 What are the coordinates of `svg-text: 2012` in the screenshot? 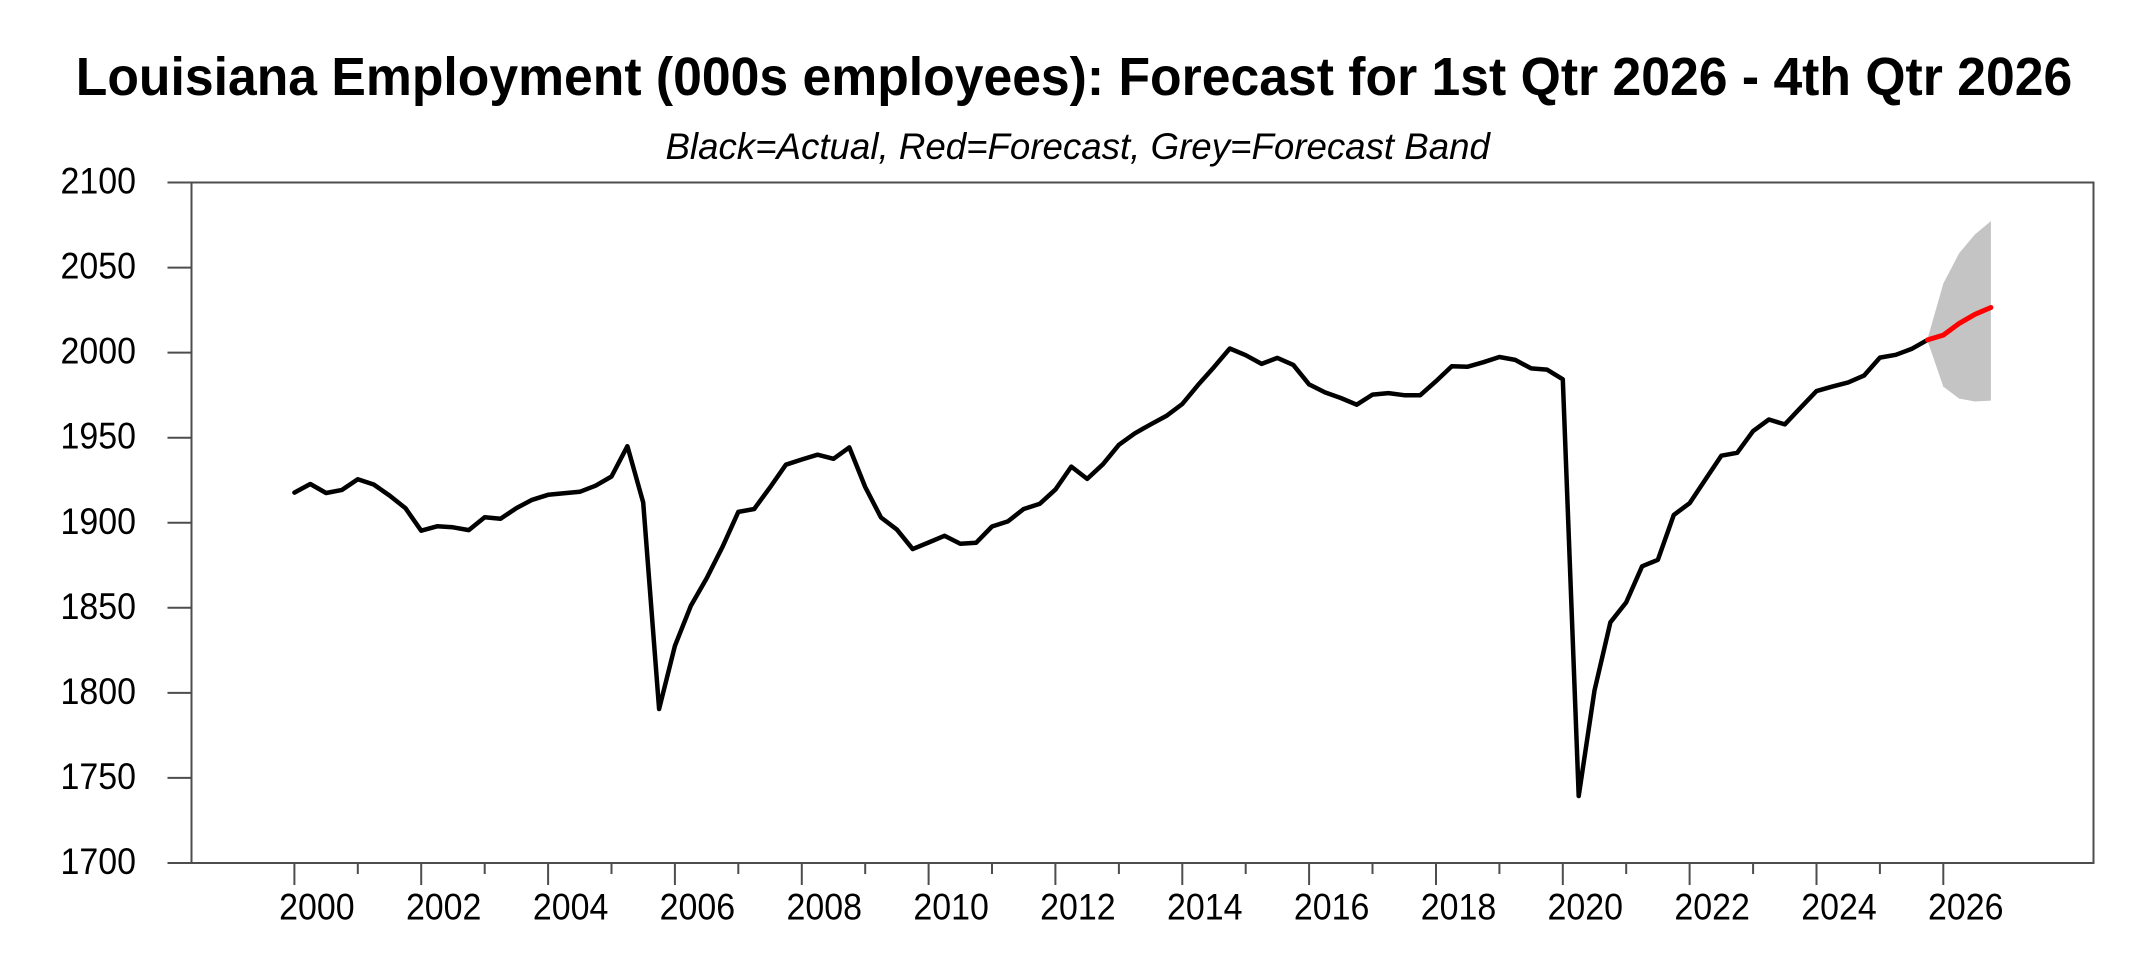 It's located at (1078, 907).